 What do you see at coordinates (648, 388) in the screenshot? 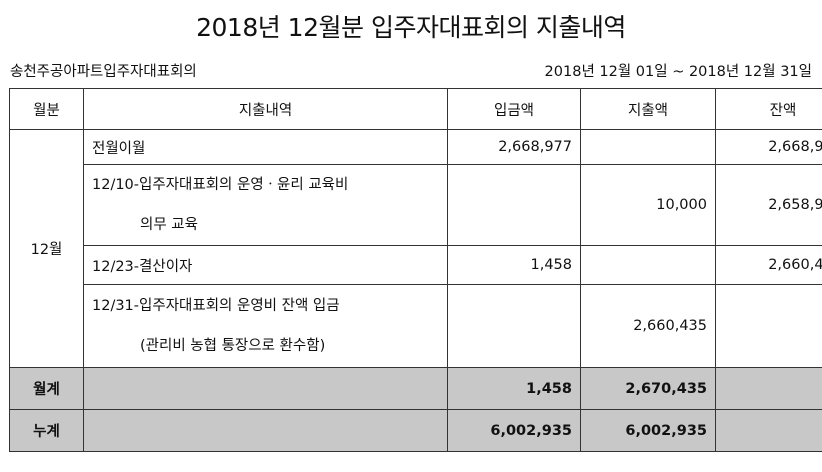
I see `monthly-total-expense: 2,670,435` at bounding box center [648, 388].